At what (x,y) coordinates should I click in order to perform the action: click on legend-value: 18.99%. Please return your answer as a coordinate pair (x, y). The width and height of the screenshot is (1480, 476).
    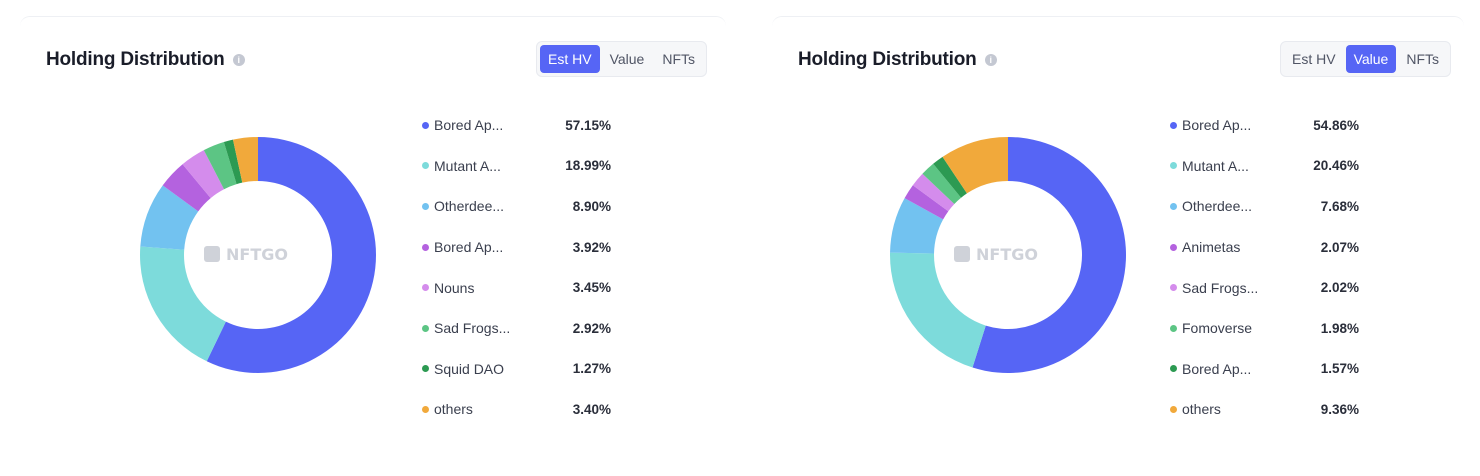
    Looking at the image, I should click on (588, 166).